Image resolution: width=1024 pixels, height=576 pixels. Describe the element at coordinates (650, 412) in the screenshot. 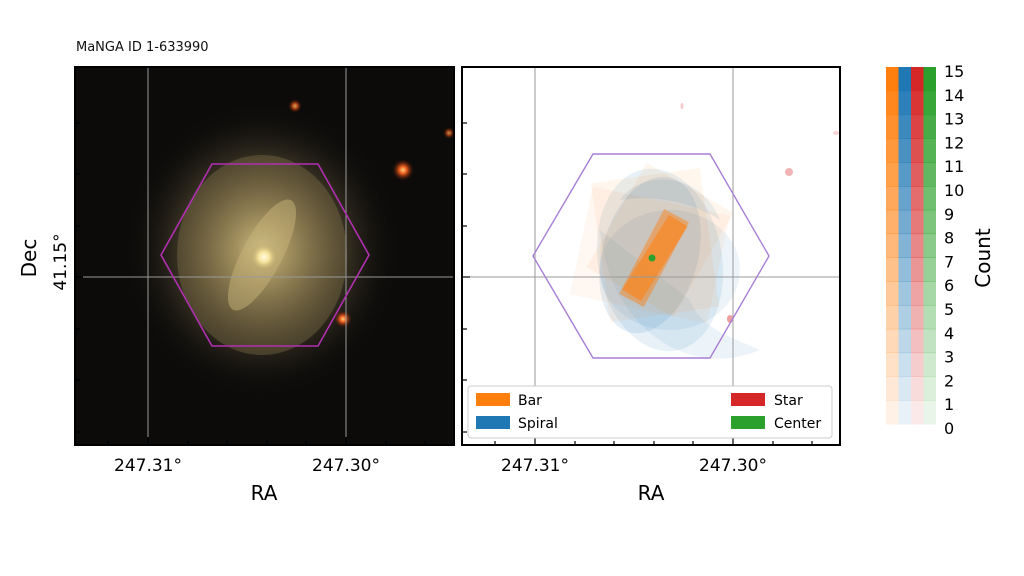

I see `legend: Bar Spiral Star Center` at that location.